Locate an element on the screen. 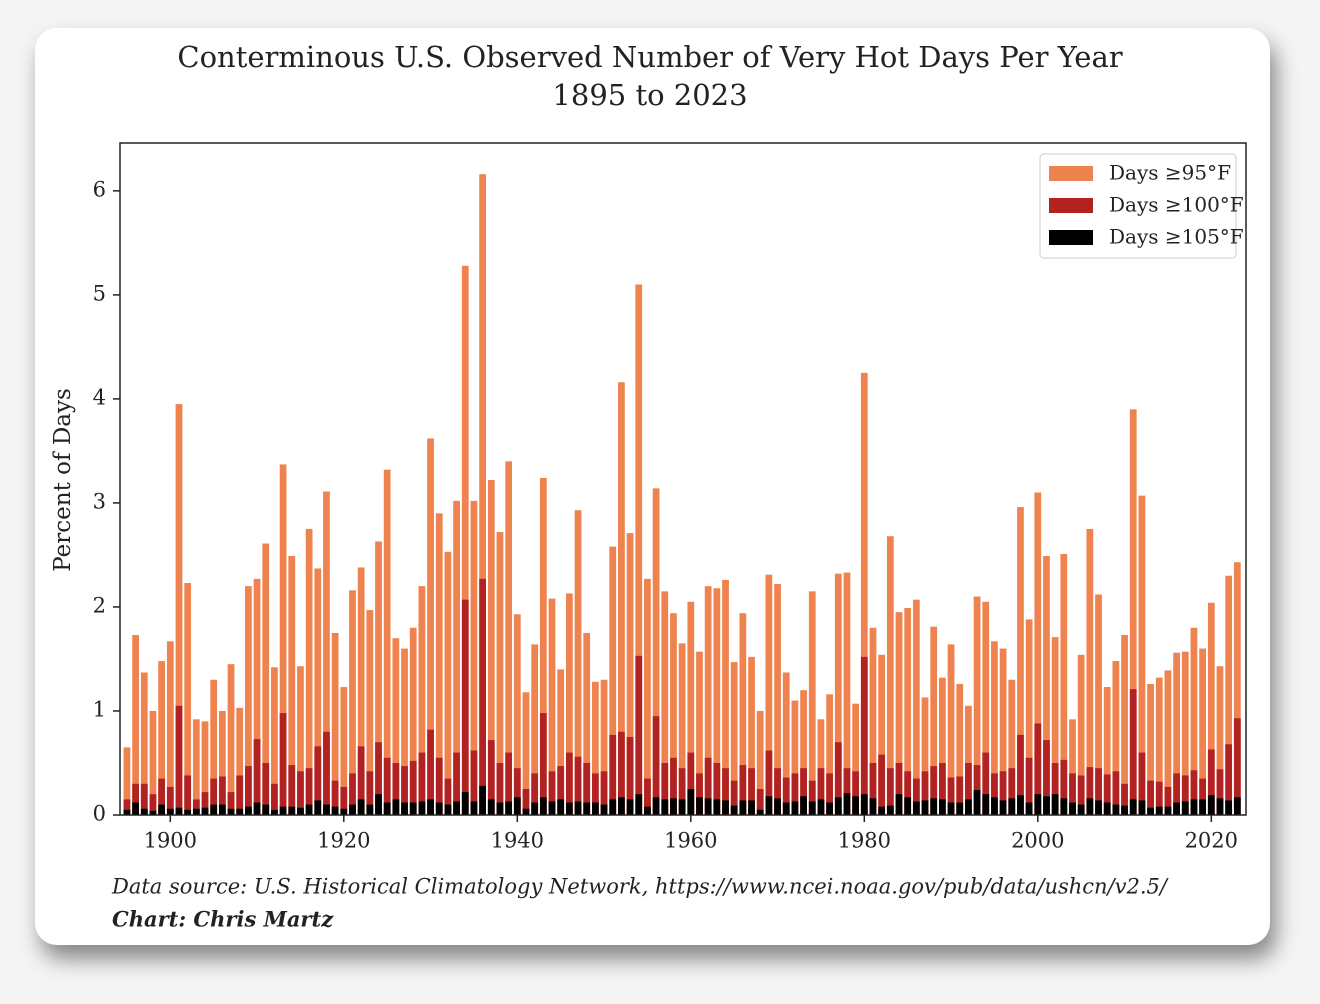 This screenshot has height=1004, width=1320. legend-swatch is located at coordinates (1071, 205).